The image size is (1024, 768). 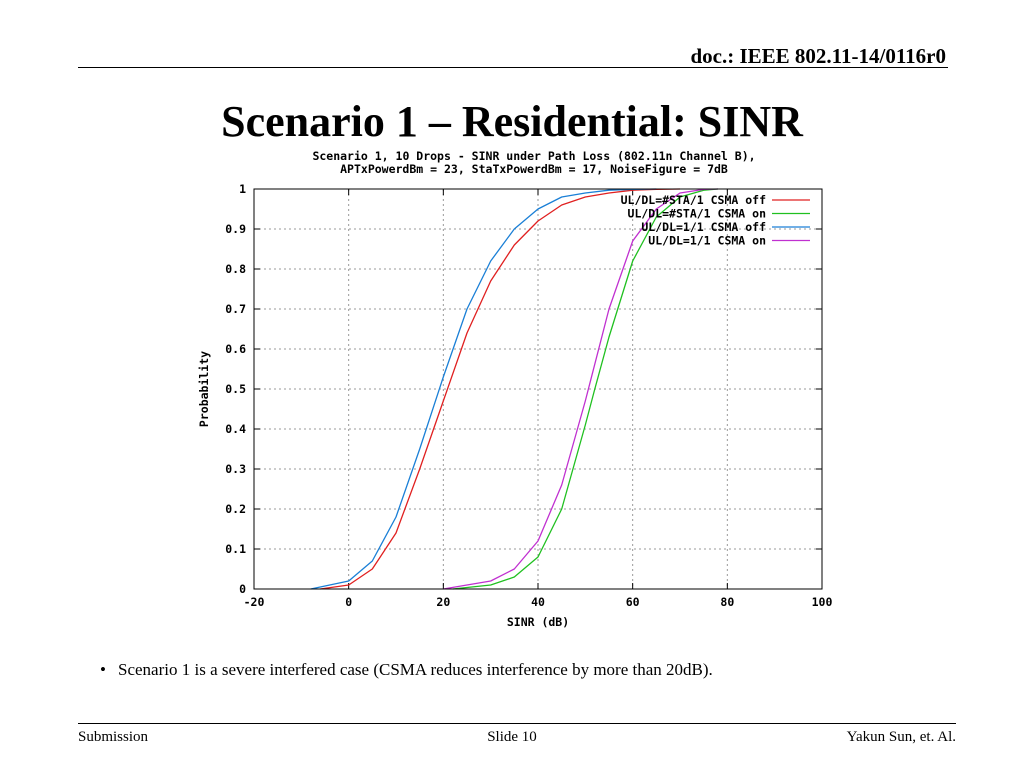 I want to click on y-tick-label: 1, so click(x=242, y=189).